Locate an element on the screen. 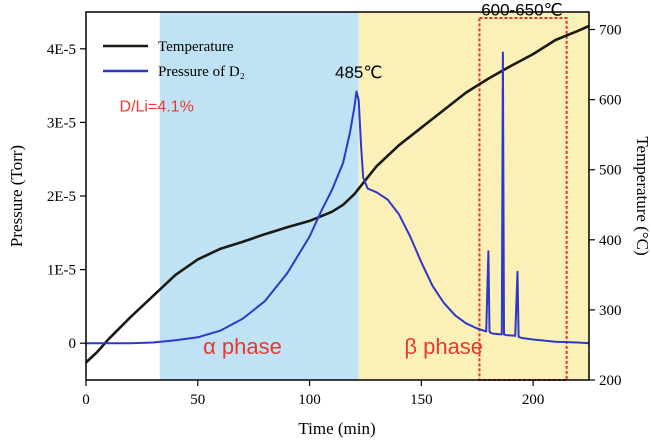 The width and height of the screenshot is (651, 440). legend-temperature-label: Temperature is located at coordinates (196, 47).